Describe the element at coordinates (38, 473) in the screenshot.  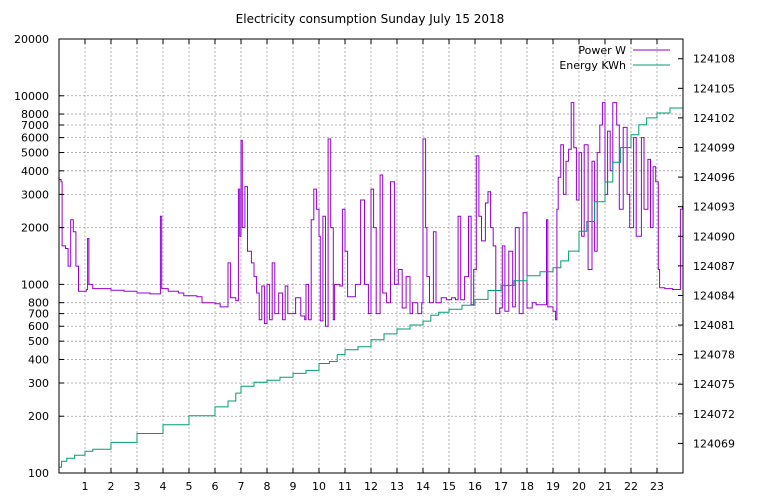
I see `y-tick-label: 100` at that location.